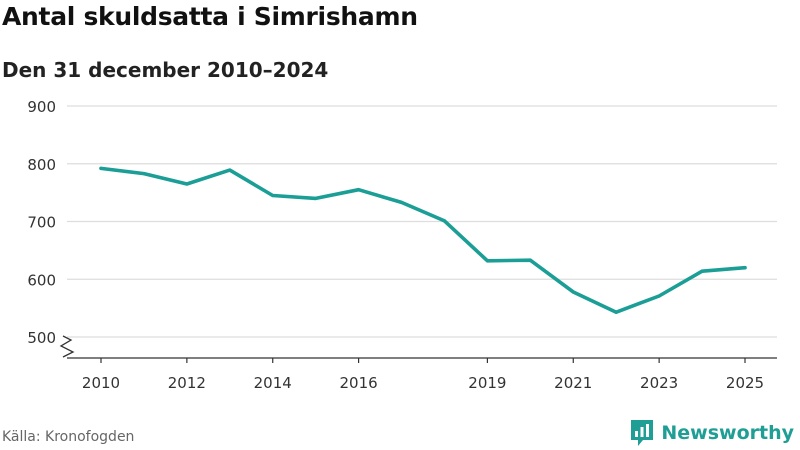  What do you see at coordinates (187, 184) in the screenshot?
I see `data-point-2012` at bounding box center [187, 184].